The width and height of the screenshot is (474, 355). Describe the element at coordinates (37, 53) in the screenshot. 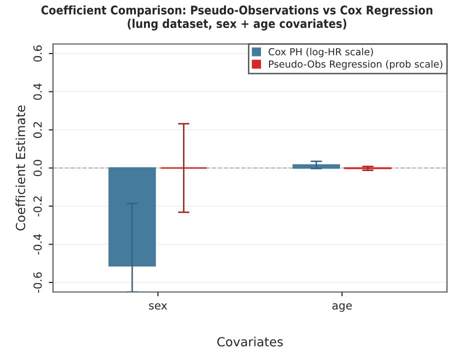

I see `y-tick-label: 0.6` at that location.